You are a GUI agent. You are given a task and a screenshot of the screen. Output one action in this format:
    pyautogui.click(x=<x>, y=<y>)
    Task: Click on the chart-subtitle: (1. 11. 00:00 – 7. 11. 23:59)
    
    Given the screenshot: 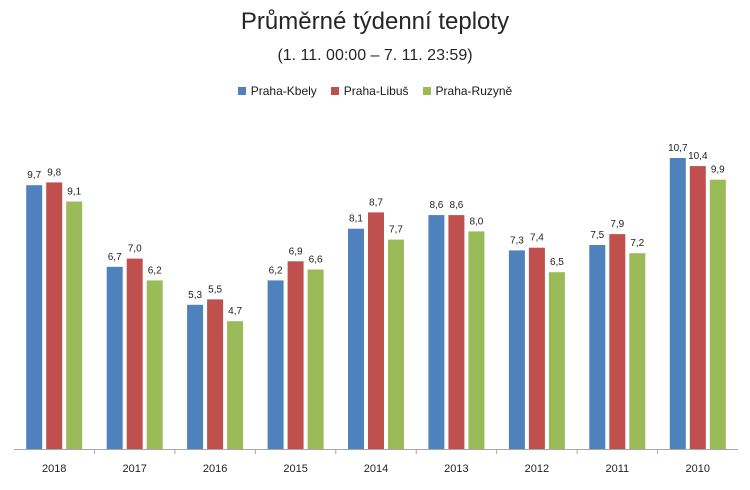 What is the action you would take?
    pyautogui.click(x=375, y=55)
    